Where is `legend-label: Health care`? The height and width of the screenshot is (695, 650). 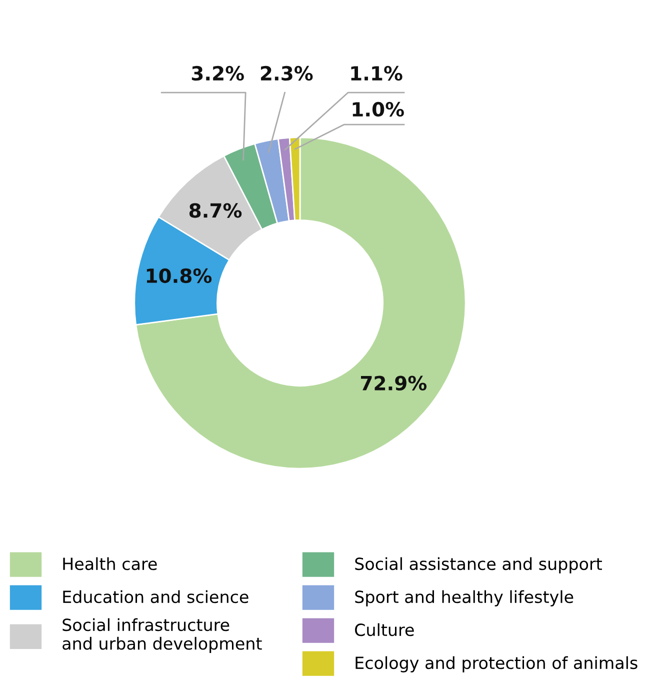
legend-label: Health care is located at coordinates (110, 563).